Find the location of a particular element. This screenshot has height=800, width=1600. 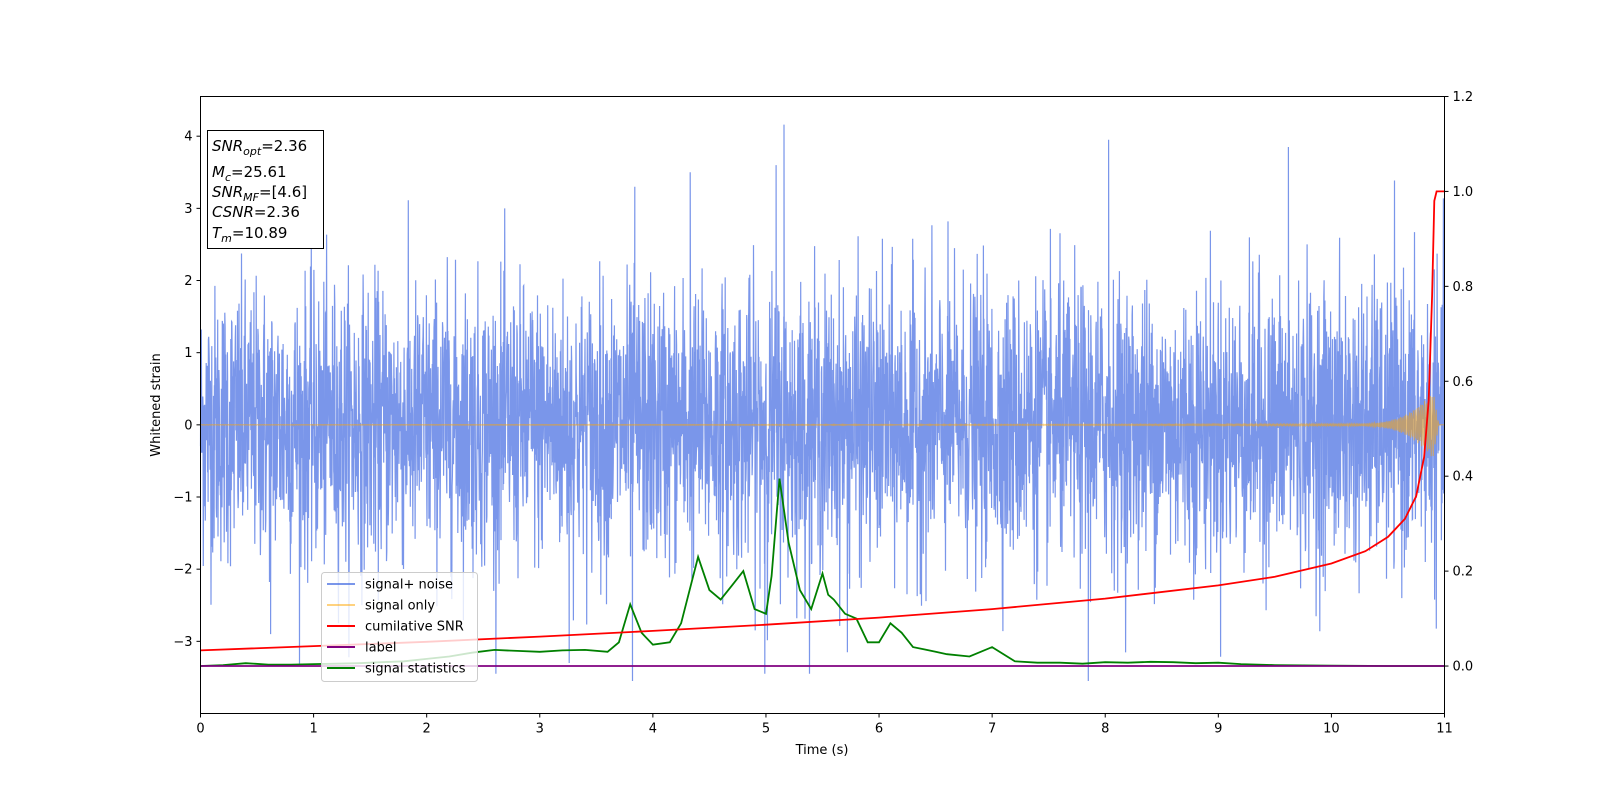

y2-tick-label: 0.4 is located at coordinates (1463, 477).